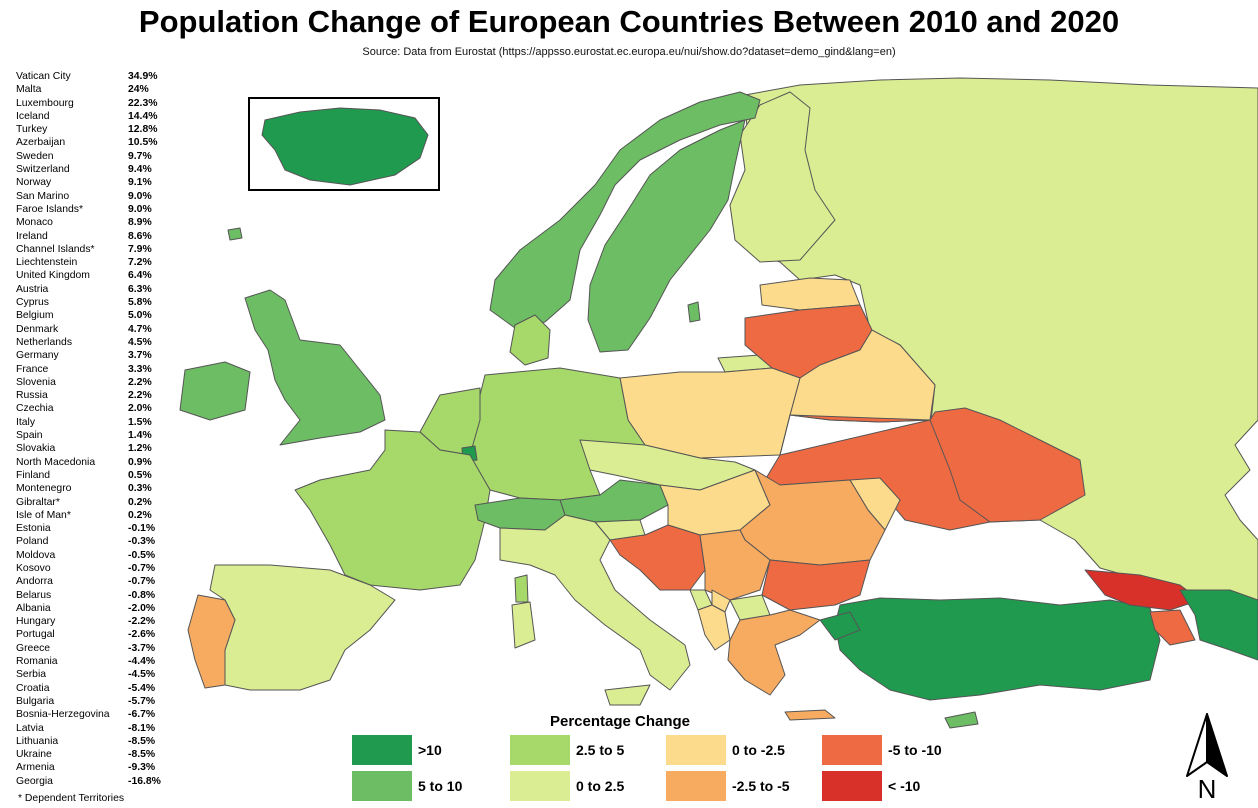 This screenshot has width=1258, height=808. Describe the element at coordinates (215, 391) in the screenshot. I see `region-ireland` at that location.